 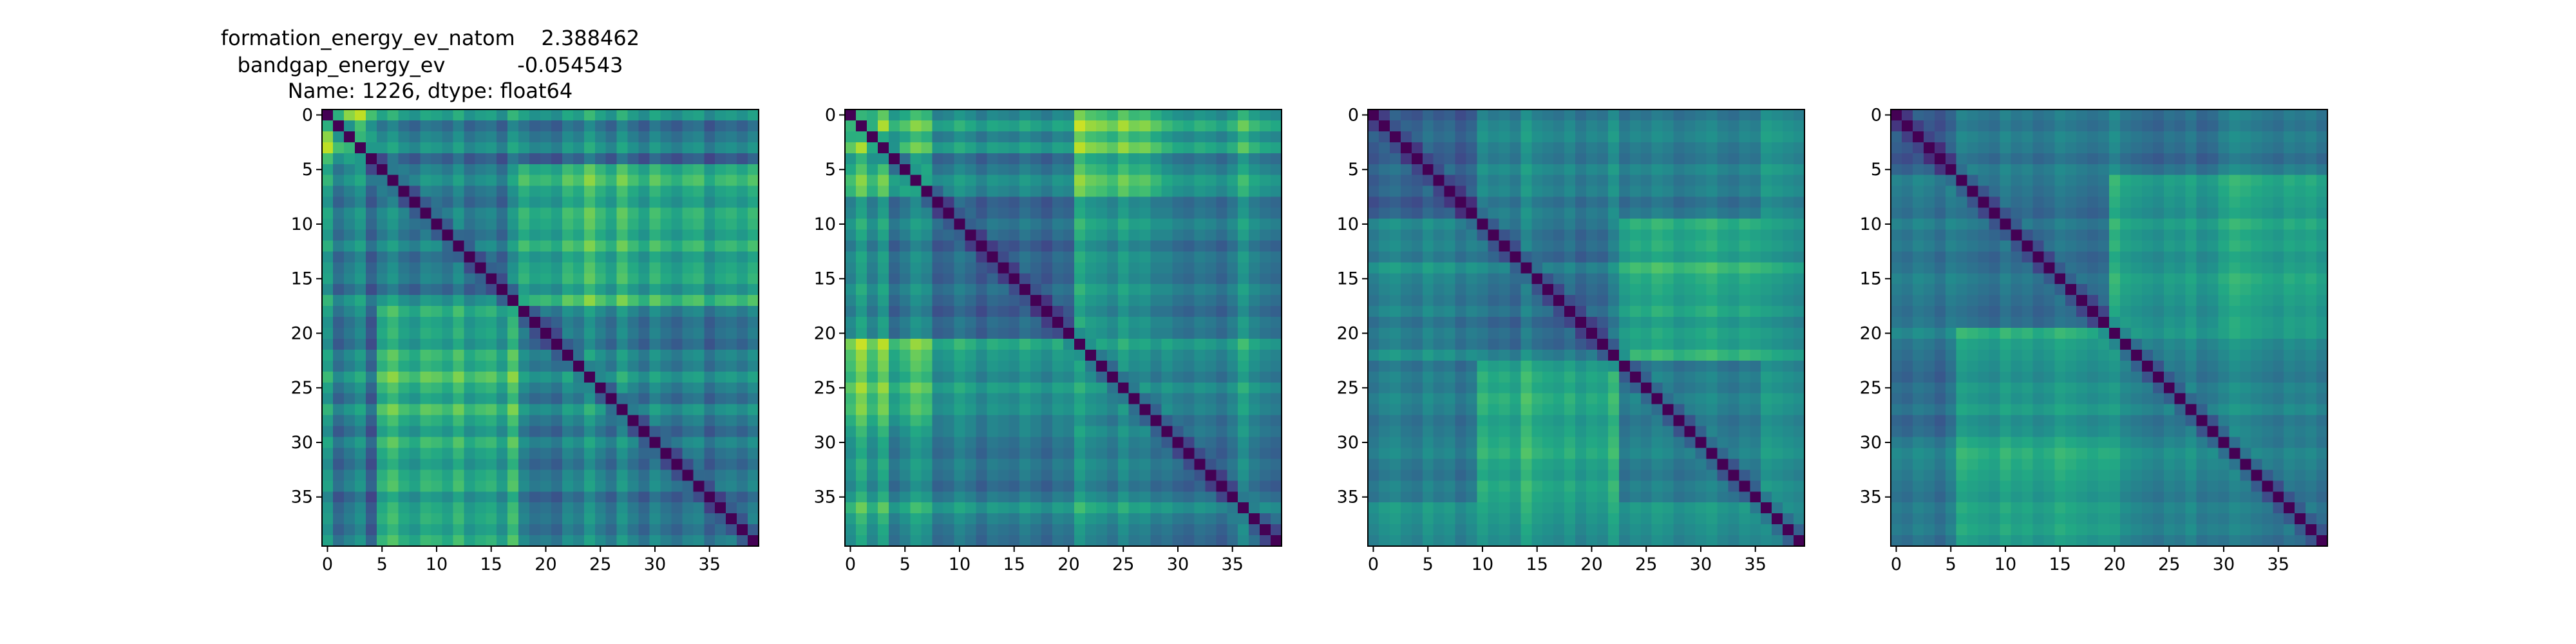 I want to click on y-tick-label: 35, so click(x=825, y=497).